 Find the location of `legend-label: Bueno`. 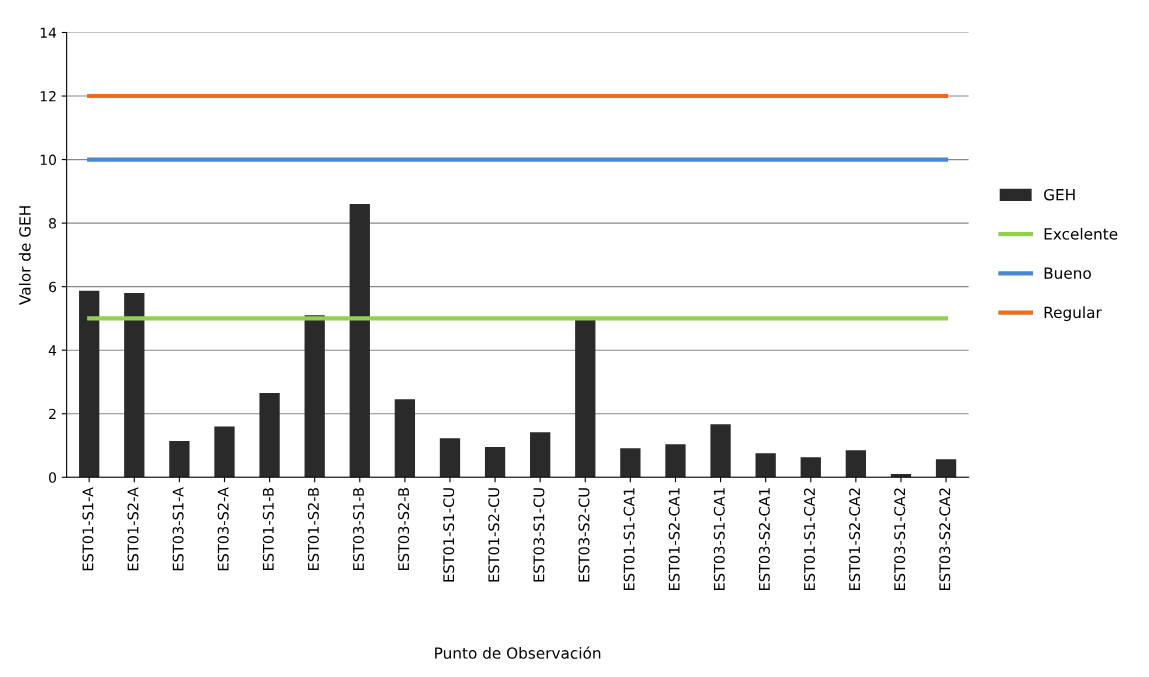

legend-label: Bueno is located at coordinates (1067, 273).